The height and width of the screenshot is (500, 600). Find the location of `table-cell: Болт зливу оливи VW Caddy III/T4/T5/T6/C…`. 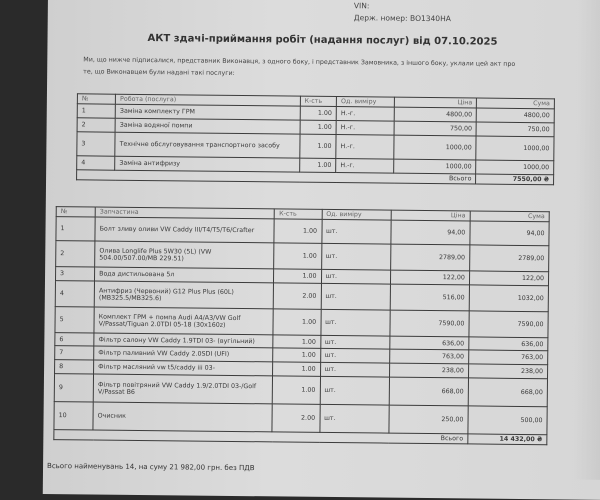

table-cell: Болт зливу оливи VW Caddy III/T4/T5/T6/C… is located at coordinates (184, 230).